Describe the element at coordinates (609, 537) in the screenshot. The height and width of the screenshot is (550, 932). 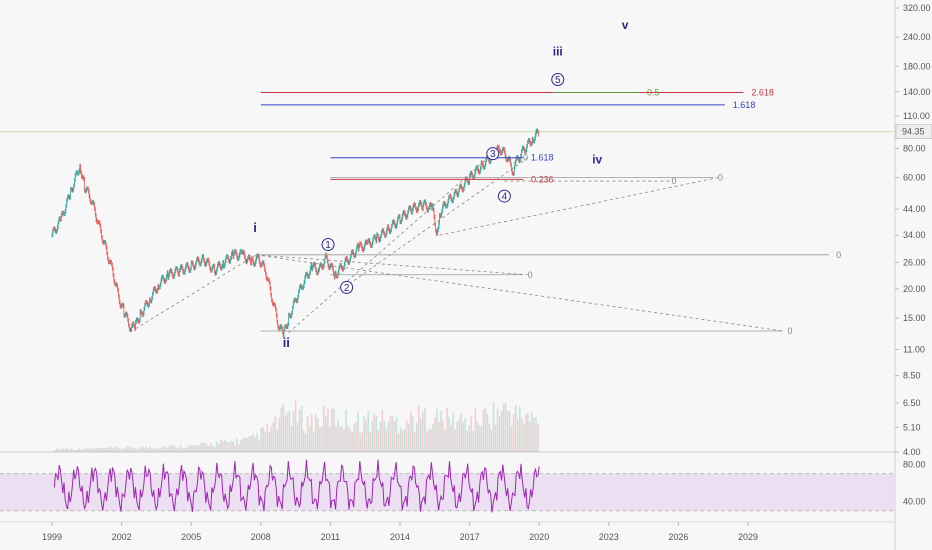
I see `x-tick-label: 2023` at that location.